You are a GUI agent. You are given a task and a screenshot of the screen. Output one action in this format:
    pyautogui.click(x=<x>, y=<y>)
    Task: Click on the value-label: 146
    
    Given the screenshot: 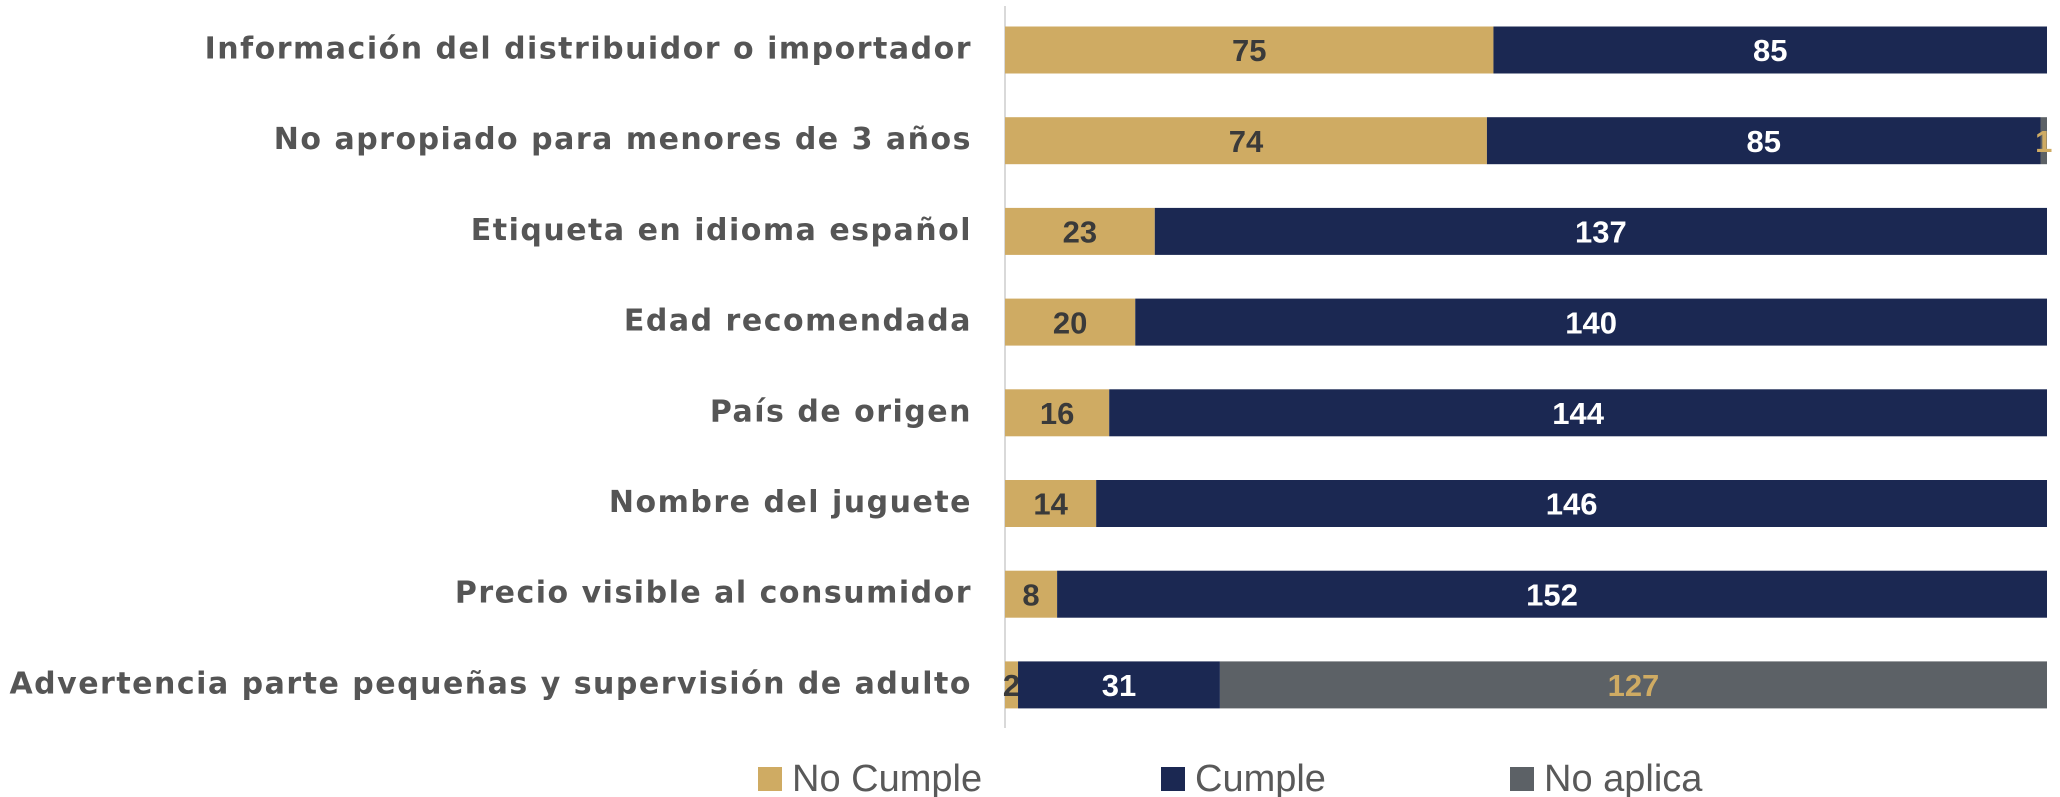 What is the action you would take?
    pyautogui.click(x=1572, y=504)
    